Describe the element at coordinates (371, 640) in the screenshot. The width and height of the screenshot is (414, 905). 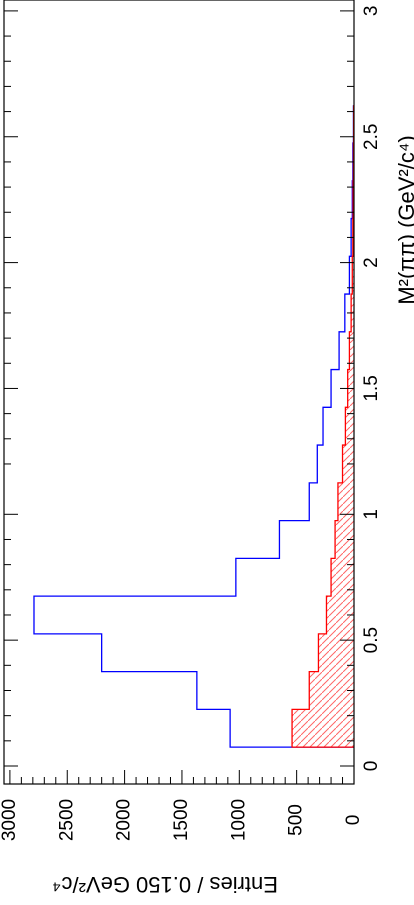
I see `x-tick-label-1: 0.5` at that location.